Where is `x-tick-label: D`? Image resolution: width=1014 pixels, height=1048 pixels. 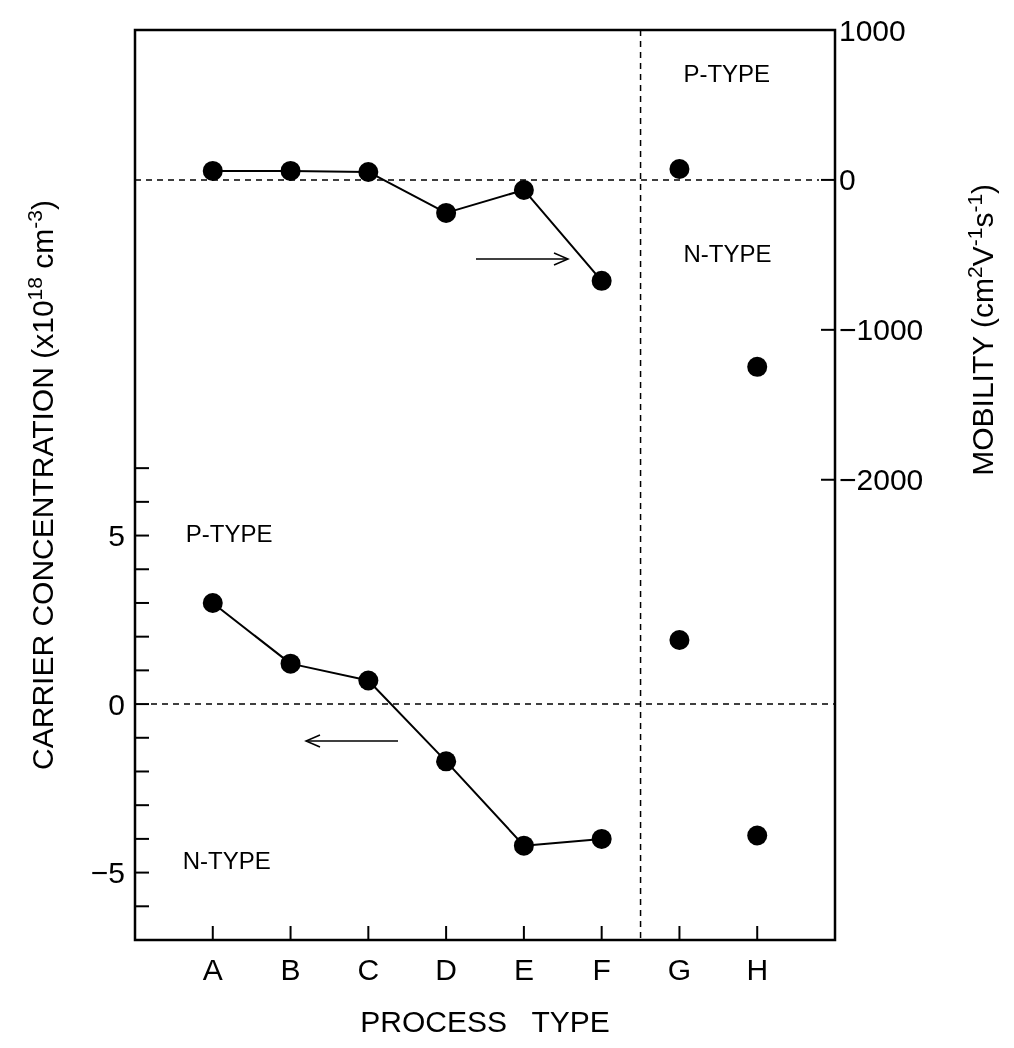 x-tick-label: D is located at coordinates (446, 969).